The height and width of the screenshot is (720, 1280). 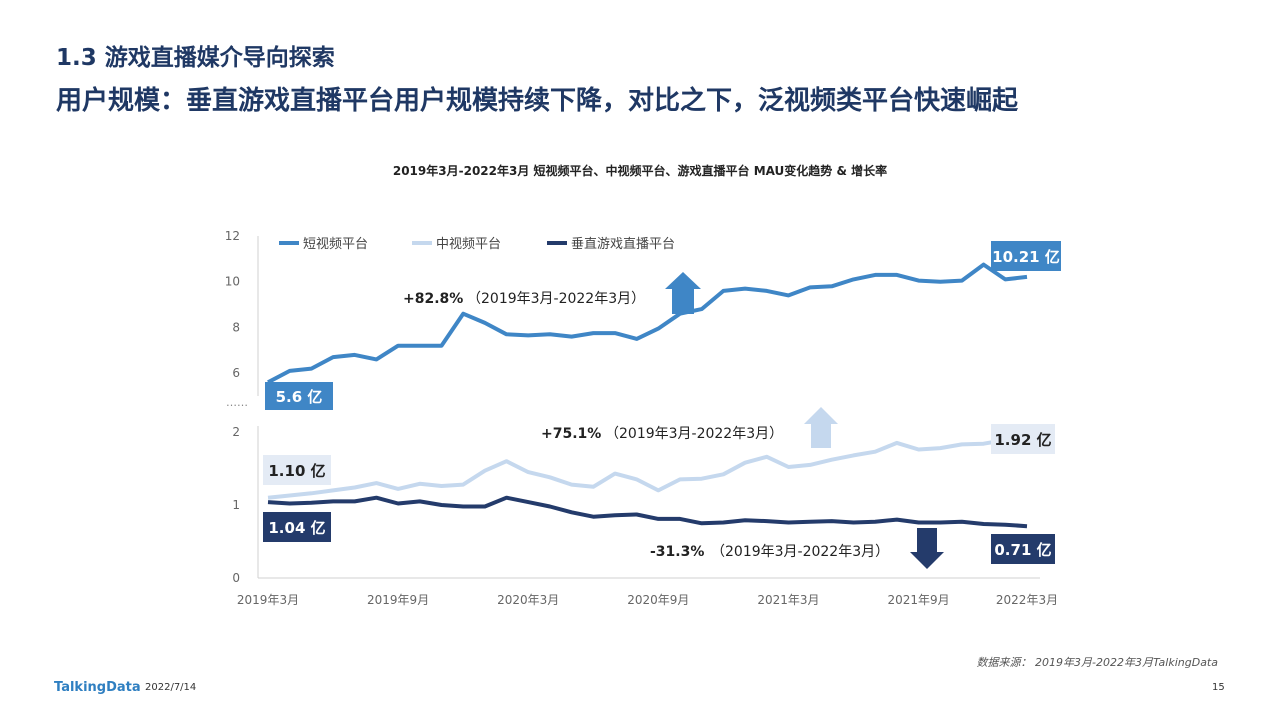 What do you see at coordinates (398, 600) in the screenshot?
I see `x-tick-label: 2019年9月` at bounding box center [398, 600].